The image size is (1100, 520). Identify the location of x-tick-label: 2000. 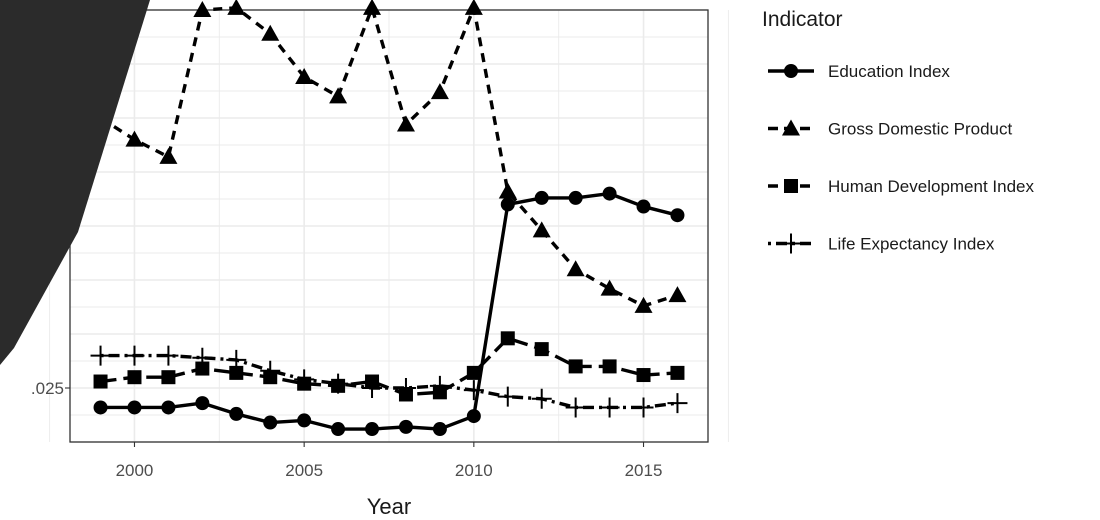
(135, 470).